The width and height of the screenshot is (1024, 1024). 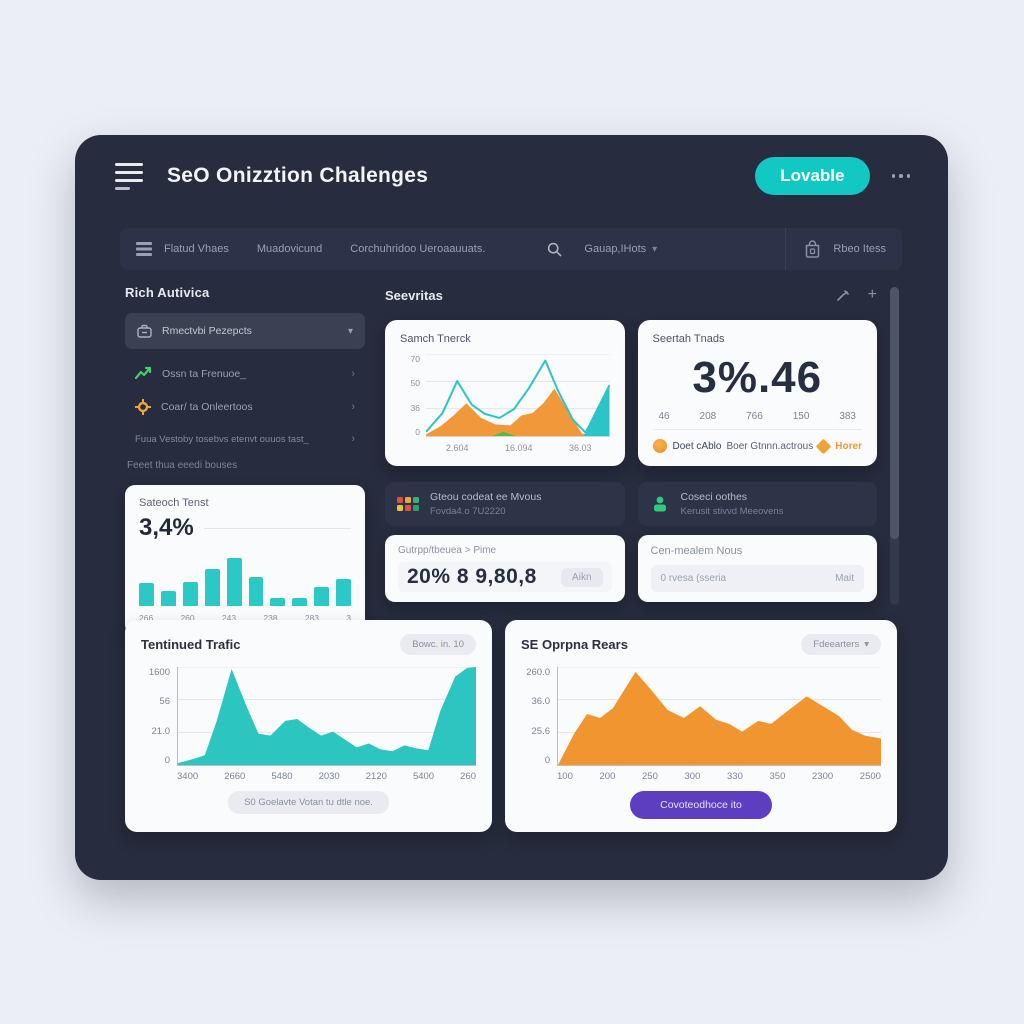 I want to click on stat-footer-middle: Boer Gtnnn.actrous, so click(x=770, y=446).